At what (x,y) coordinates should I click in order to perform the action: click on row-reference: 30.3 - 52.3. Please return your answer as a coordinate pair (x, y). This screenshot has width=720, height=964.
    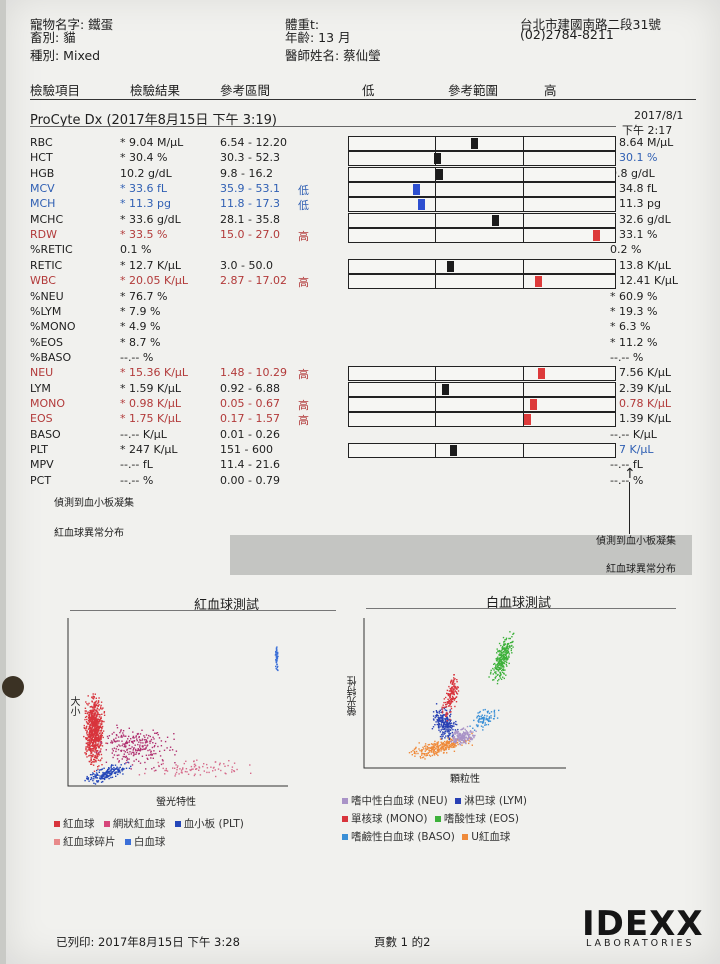
    Looking at the image, I should click on (250, 158).